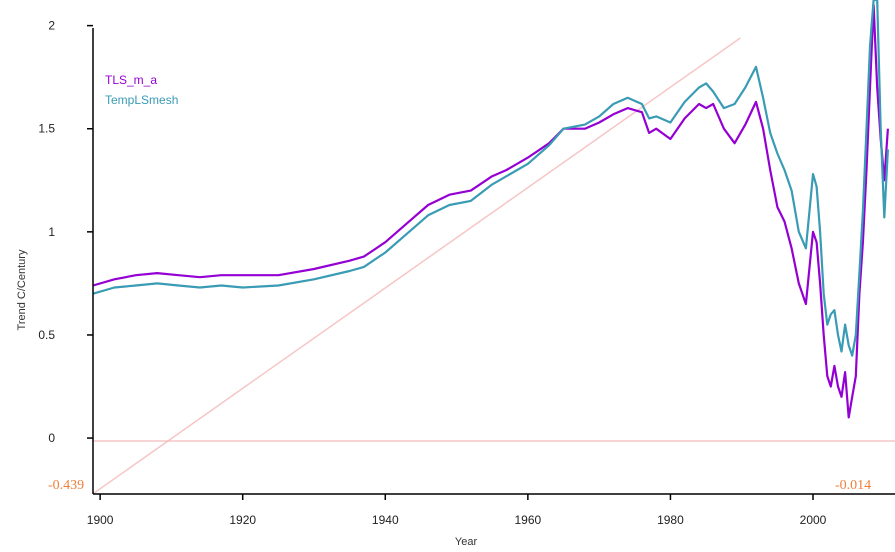 The height and width of the screenshot is (552, 895). I want to click on x-tick-label: 1900, so click(100, 520).